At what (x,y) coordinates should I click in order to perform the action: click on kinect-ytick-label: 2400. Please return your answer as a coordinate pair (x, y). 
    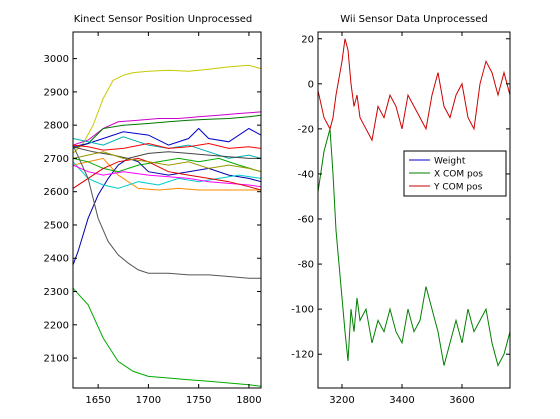
    Looking at the image, I should click on (56, 259).